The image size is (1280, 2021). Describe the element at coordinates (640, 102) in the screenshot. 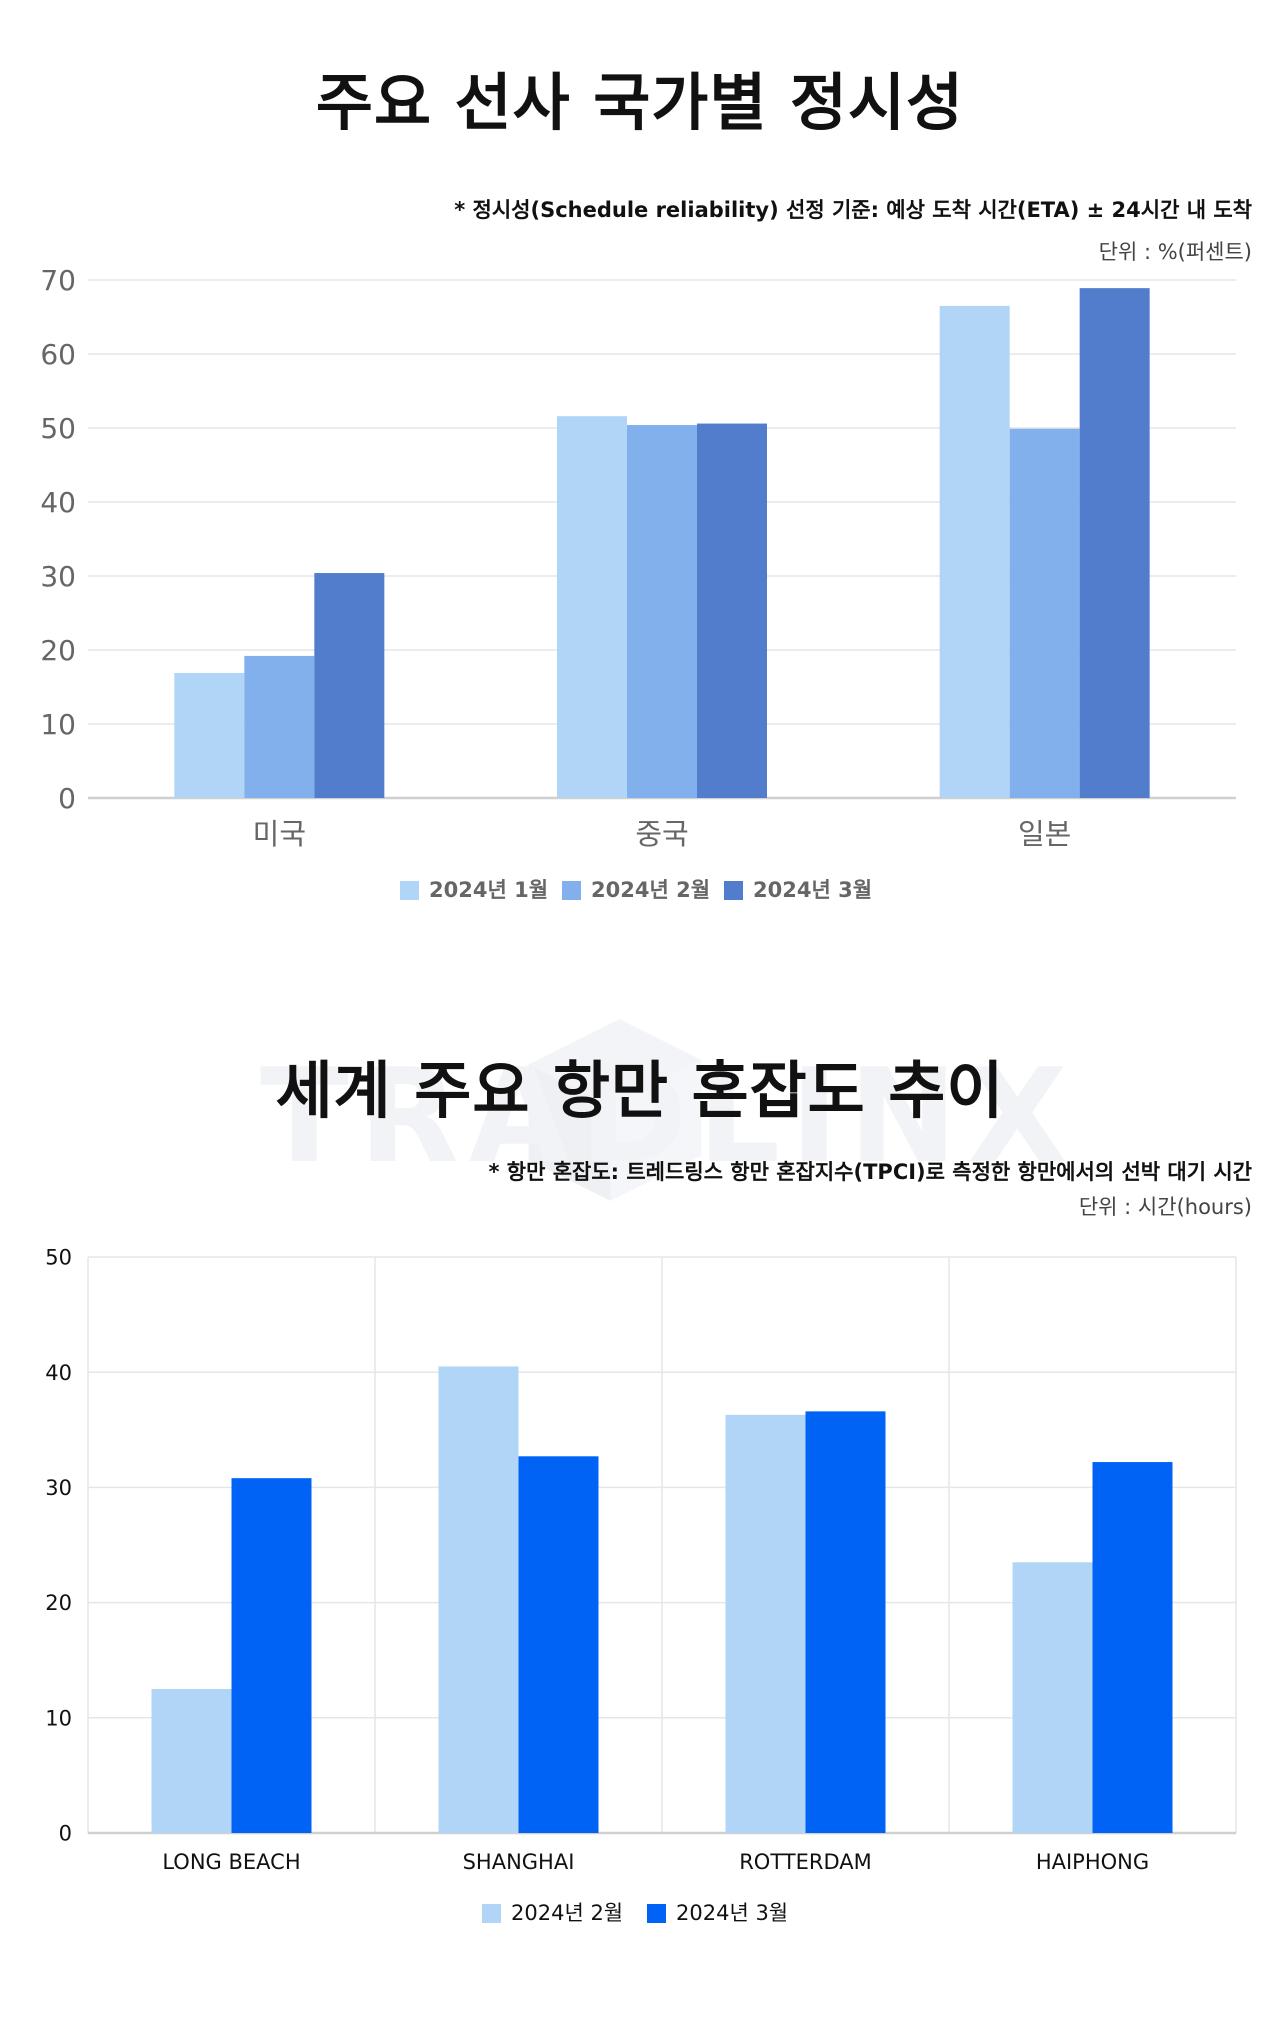

I see `chart1-title: 주요 선사 국가별 정시성` at that location.